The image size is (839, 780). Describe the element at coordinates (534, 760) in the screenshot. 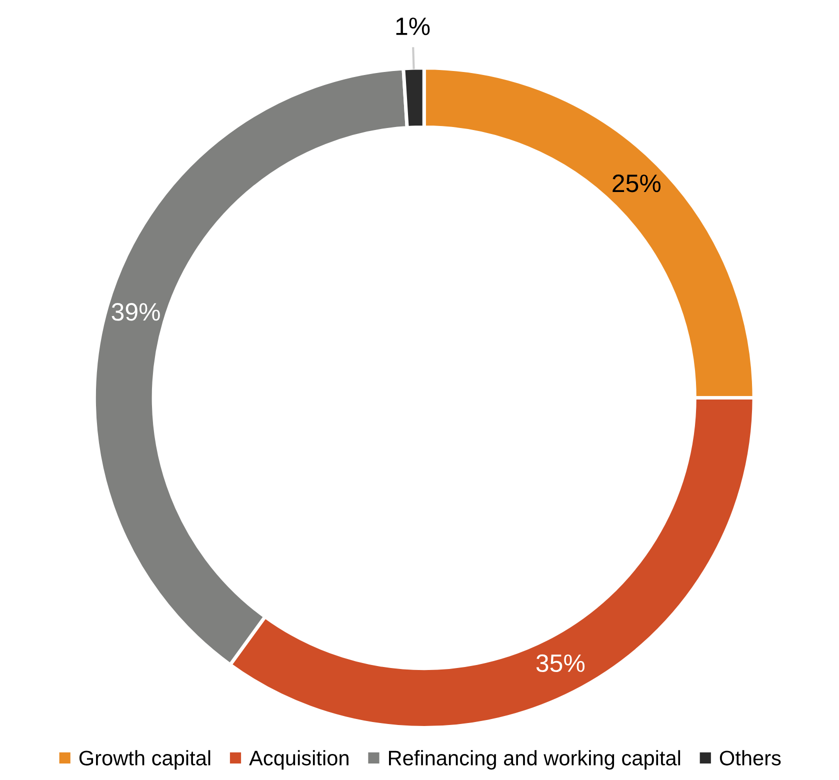

I see `legend-label: Refinancing and working capital` at that location.